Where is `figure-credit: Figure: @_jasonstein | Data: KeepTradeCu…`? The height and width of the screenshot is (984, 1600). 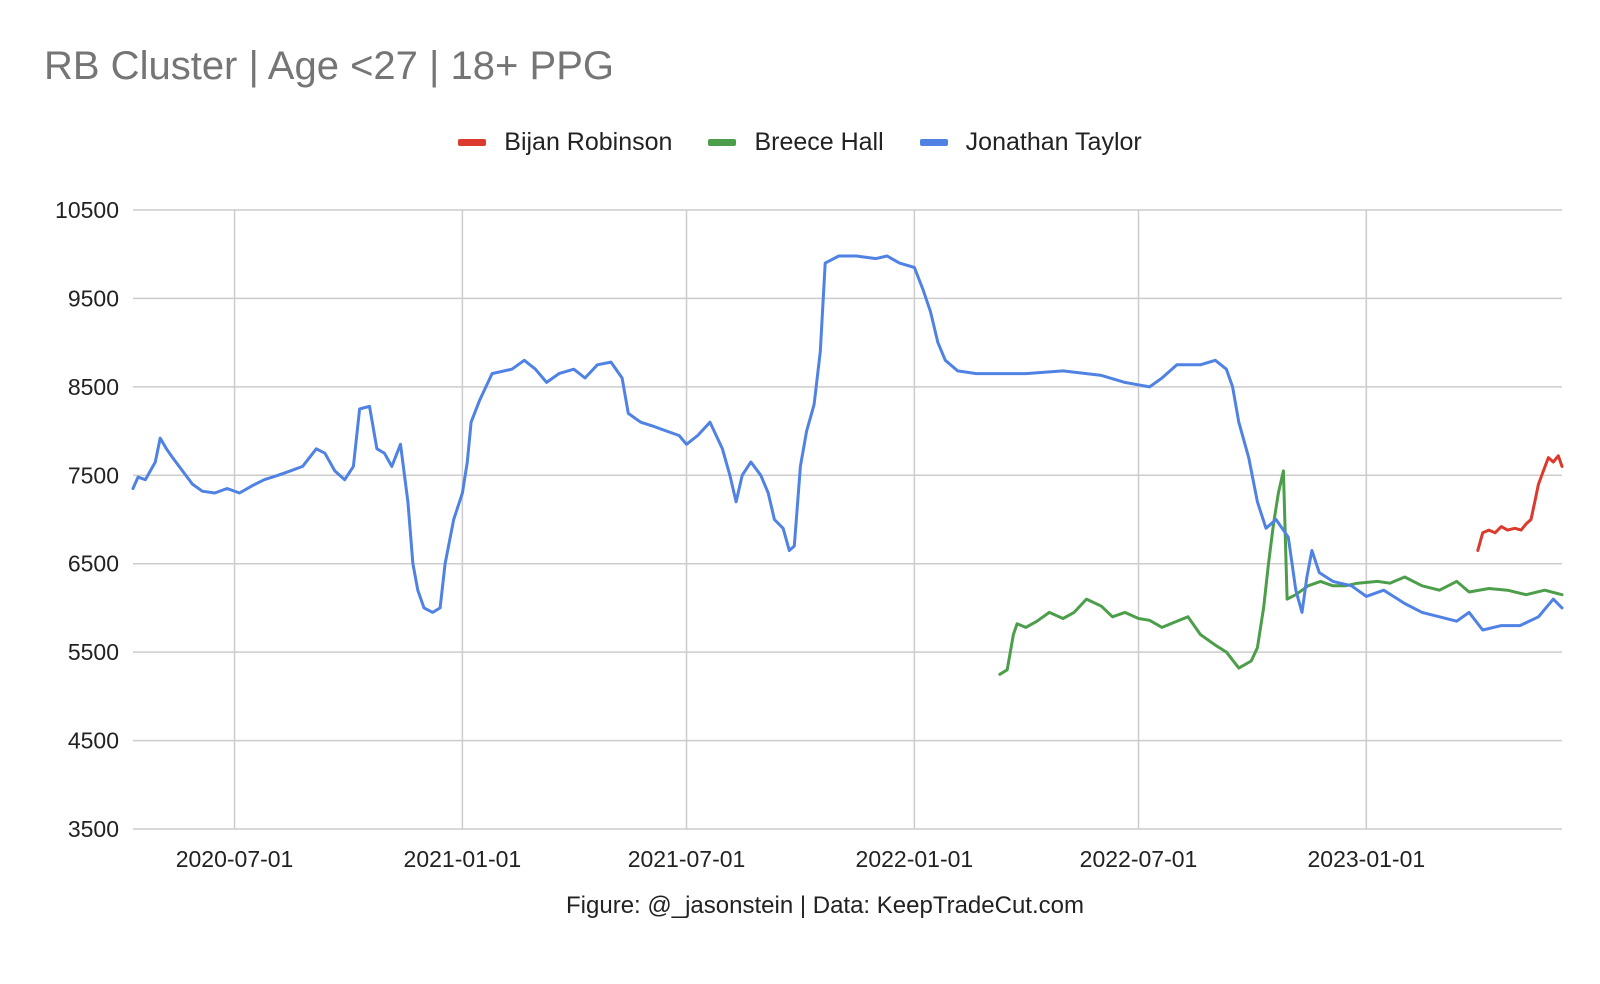 figure-credit: Figure: @_jasonstein | Data: KeepTradeCu… is located at coordinates (825, 905).